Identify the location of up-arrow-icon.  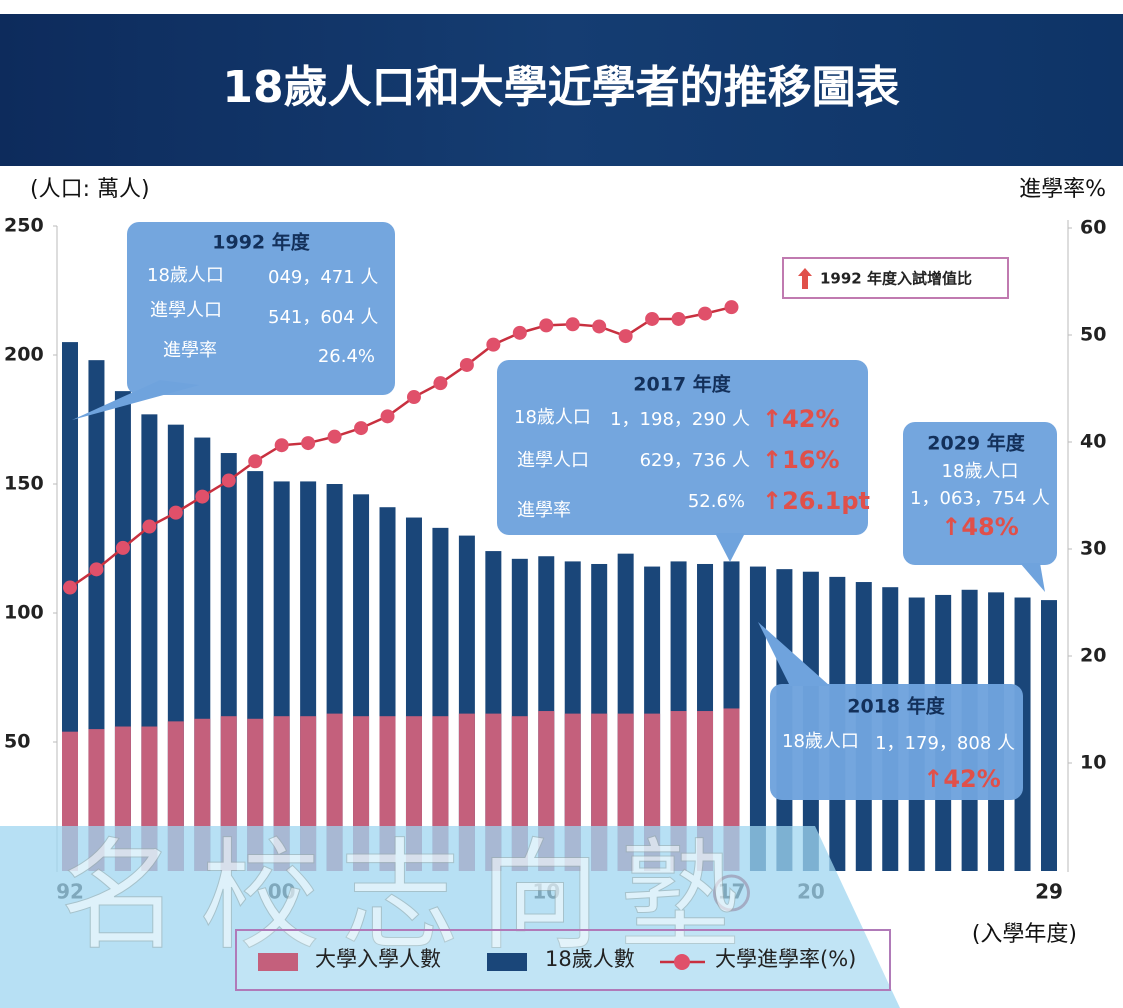
(805, 278).